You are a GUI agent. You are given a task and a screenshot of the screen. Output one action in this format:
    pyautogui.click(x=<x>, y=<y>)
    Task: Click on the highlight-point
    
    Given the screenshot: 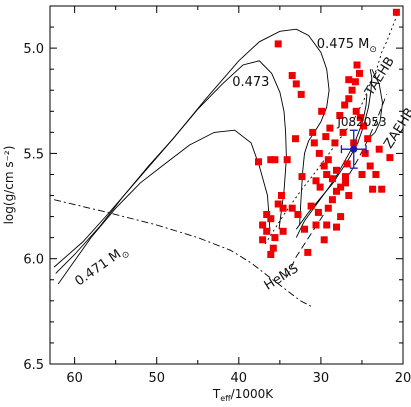 What is the action you would take?
    pyautogui.click(x=354, y=149)
    